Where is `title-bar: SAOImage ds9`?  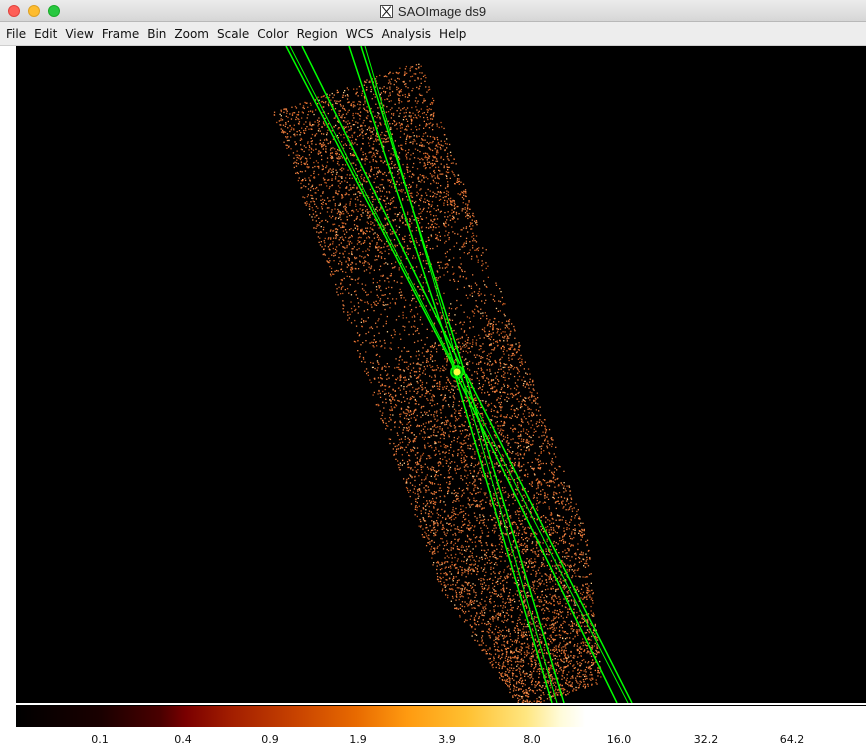
title-bar: SAOImage ds9 is located at coordinates (433, 11).